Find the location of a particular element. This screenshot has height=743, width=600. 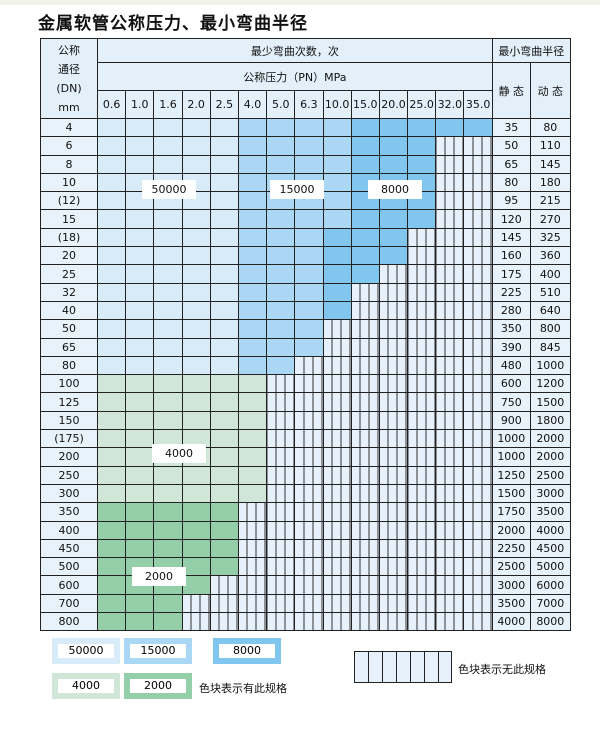

dynamic-radius-cell: 7000 is located at coordinates (550, 603).